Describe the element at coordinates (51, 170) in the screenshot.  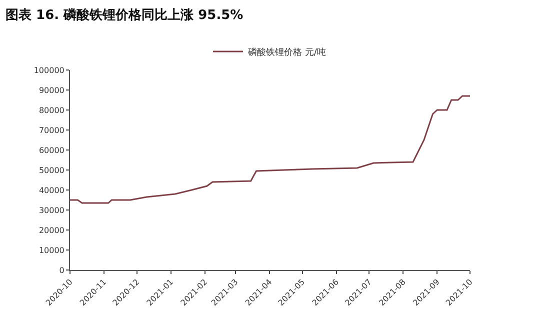
I see `y-tick-label: 50000` at that location.